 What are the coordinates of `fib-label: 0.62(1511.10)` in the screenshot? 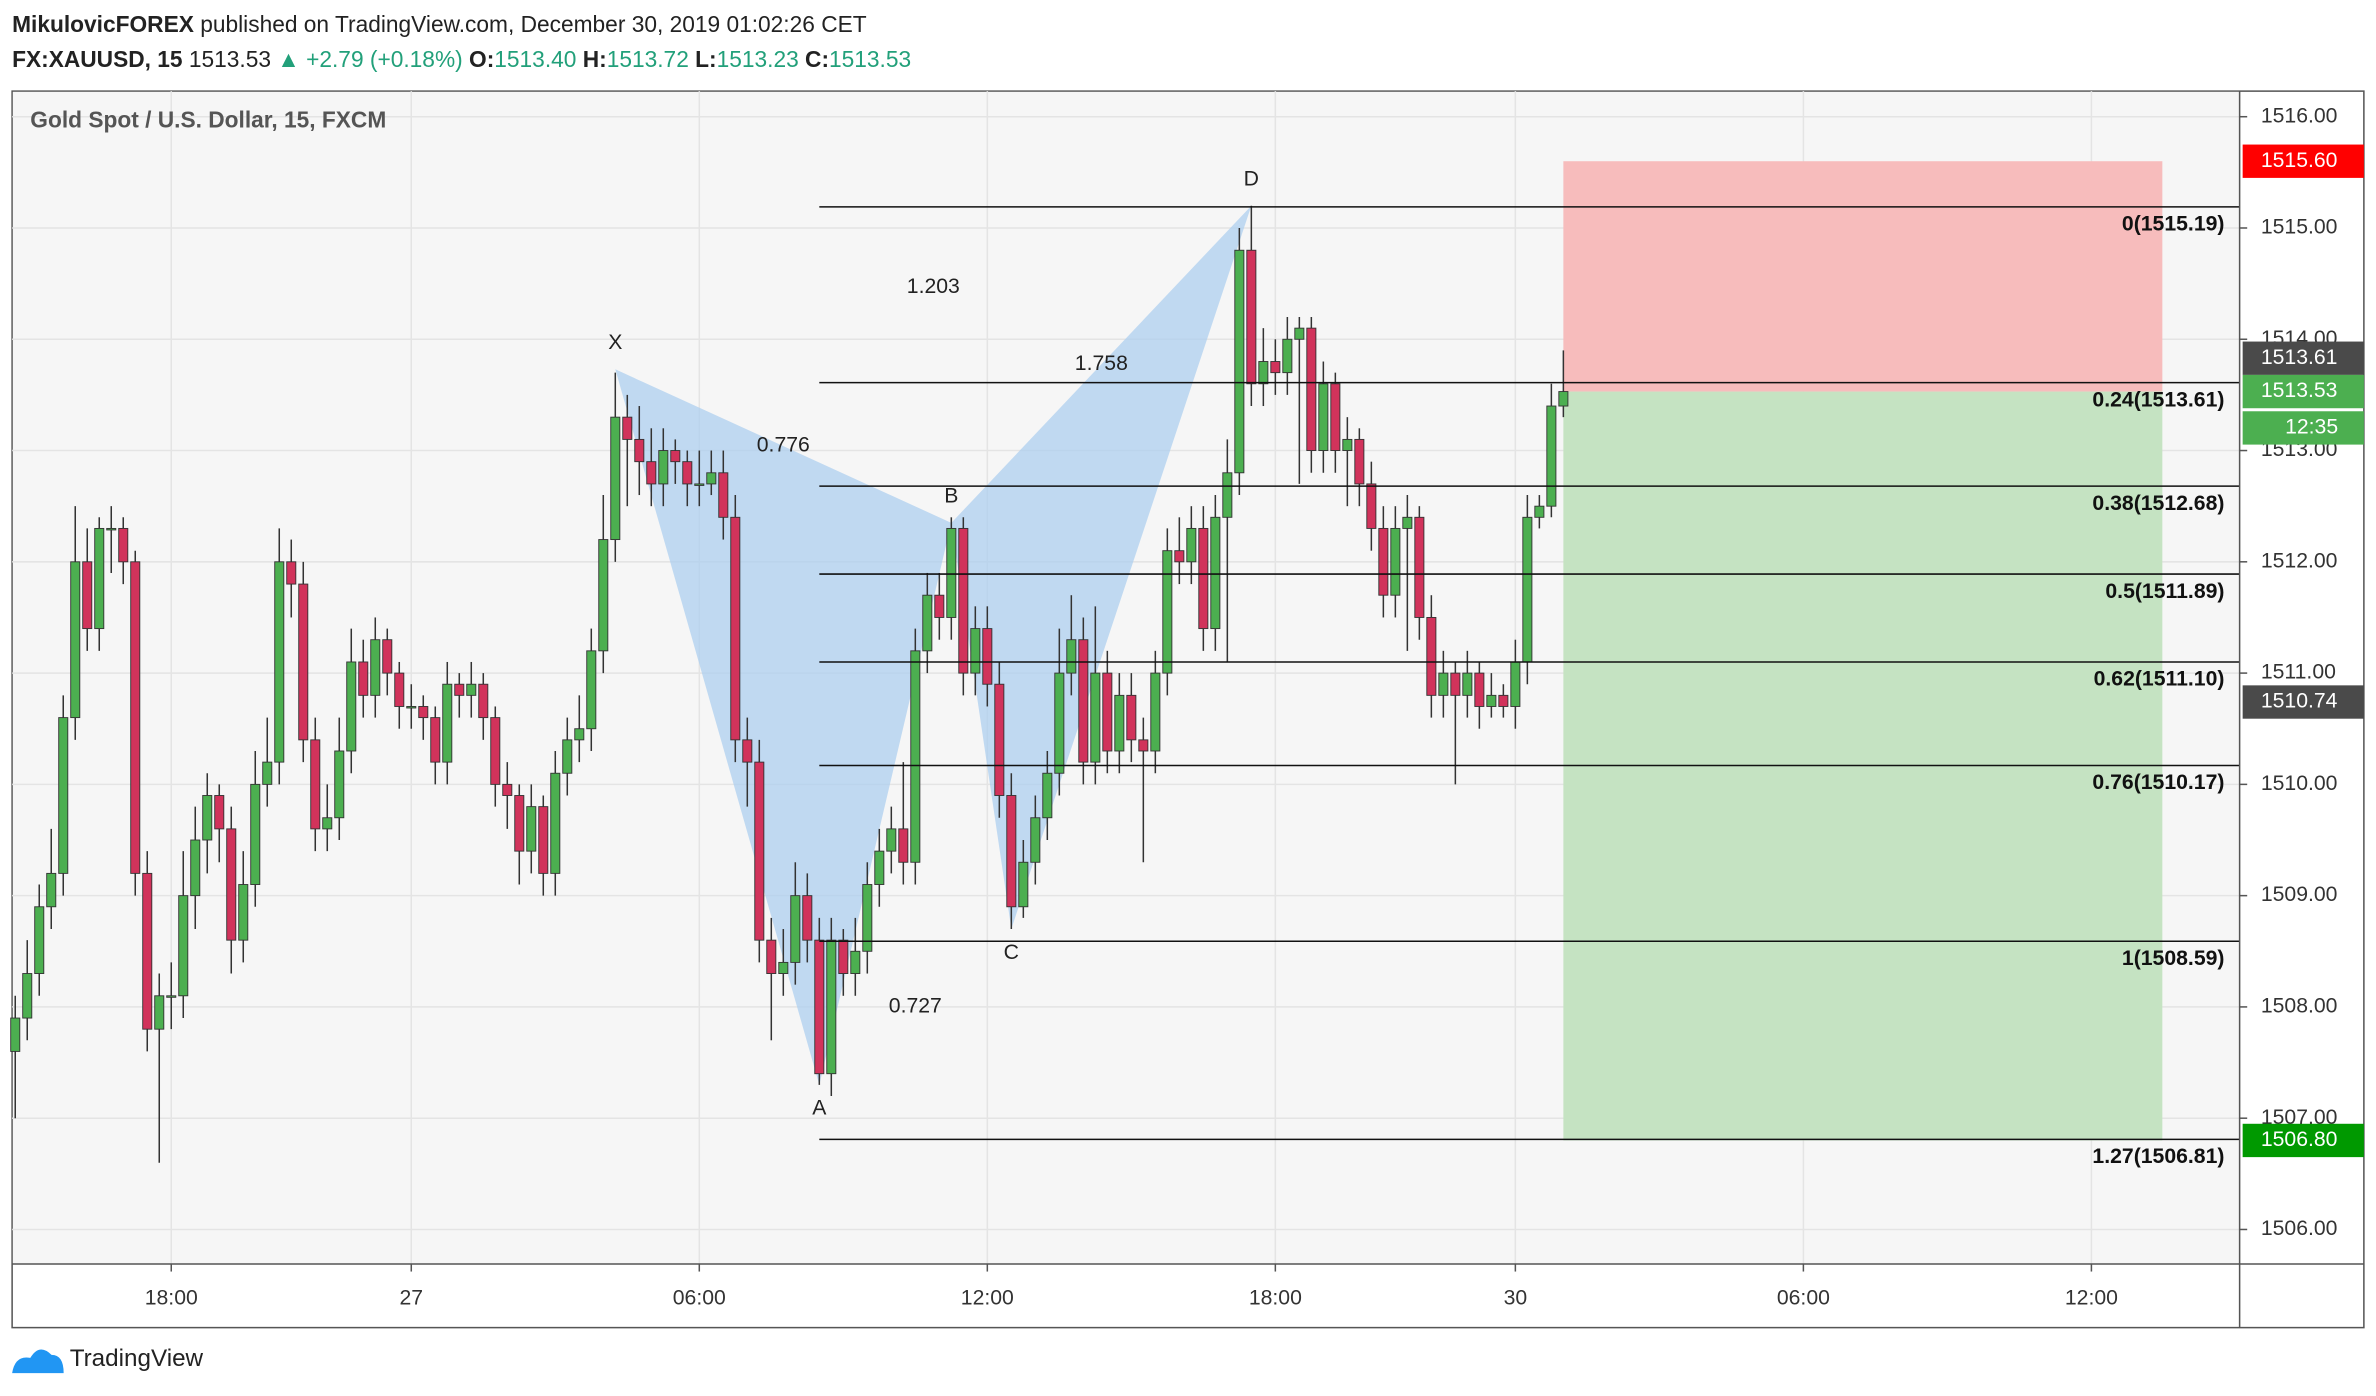 It's located at (2159, 679).